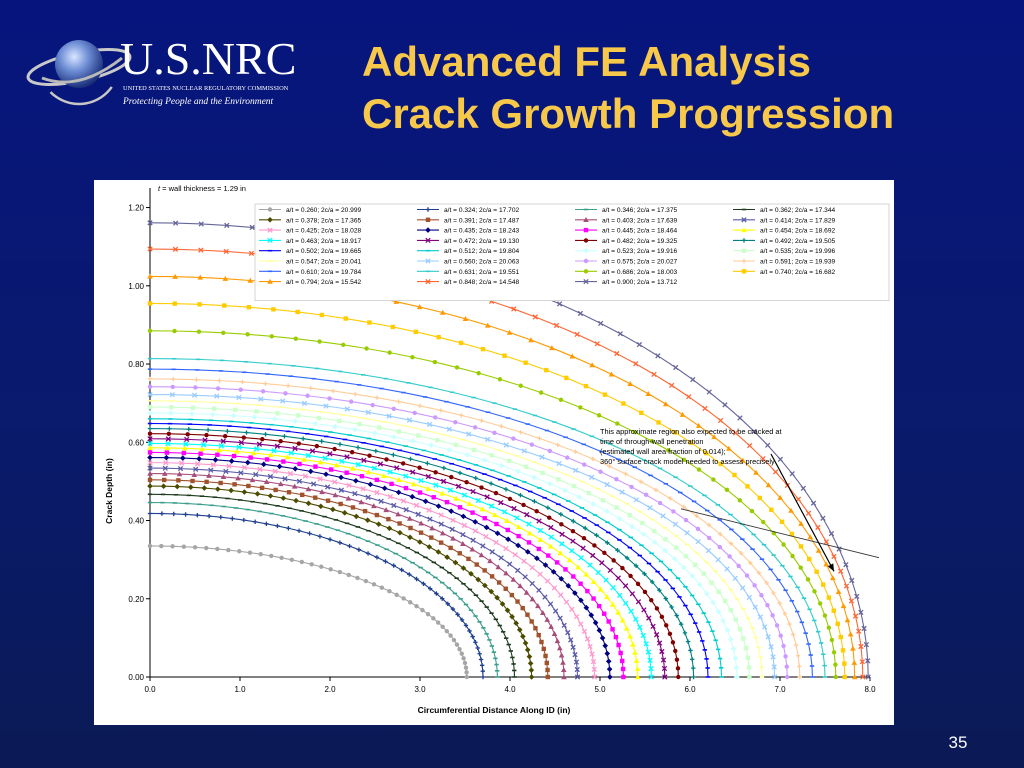 This screenshot has height=768, width=1024. What do you see at coordinates (481, 282) in the screenshot?
I see `legend-label: a/t = 0.848; 2c/a = 14.548` at bounding box center [481, 282].